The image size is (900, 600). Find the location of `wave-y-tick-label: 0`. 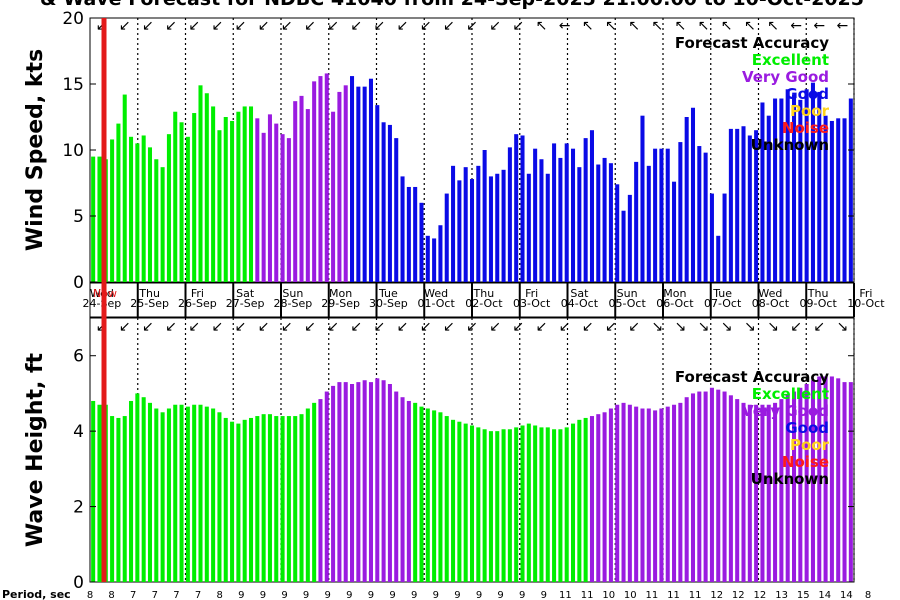

wave-y-tick-label: 0 is located at coordinates (78, 583).